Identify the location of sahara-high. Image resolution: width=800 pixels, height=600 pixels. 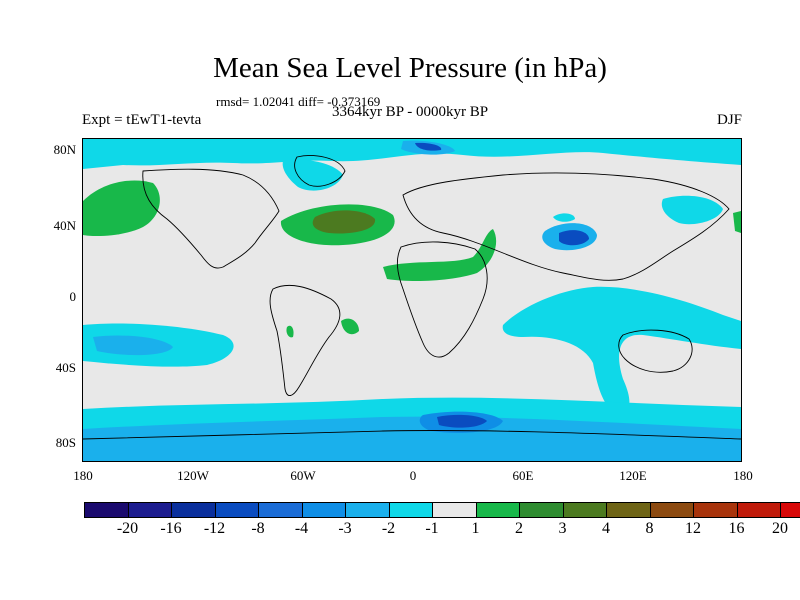
(440, 255).